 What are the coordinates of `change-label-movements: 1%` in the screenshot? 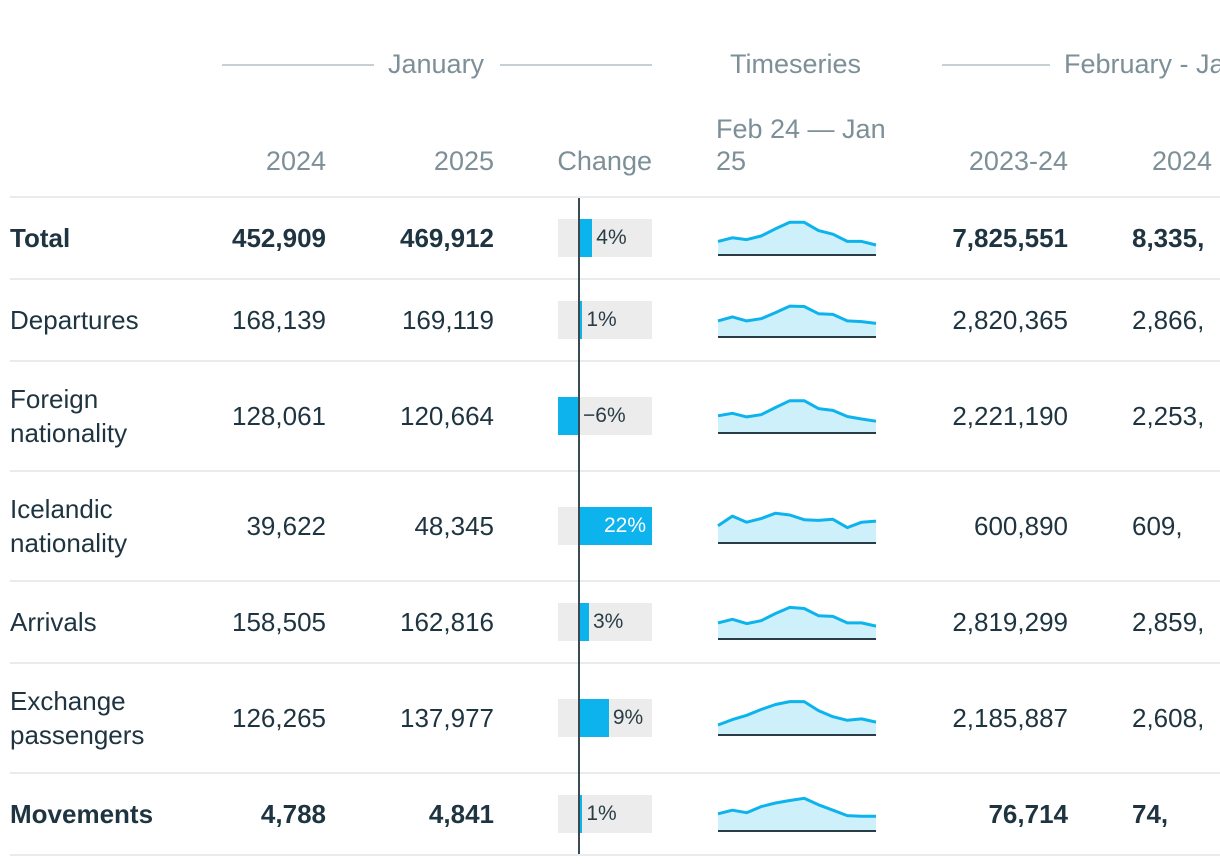 It's located at (601, 813).